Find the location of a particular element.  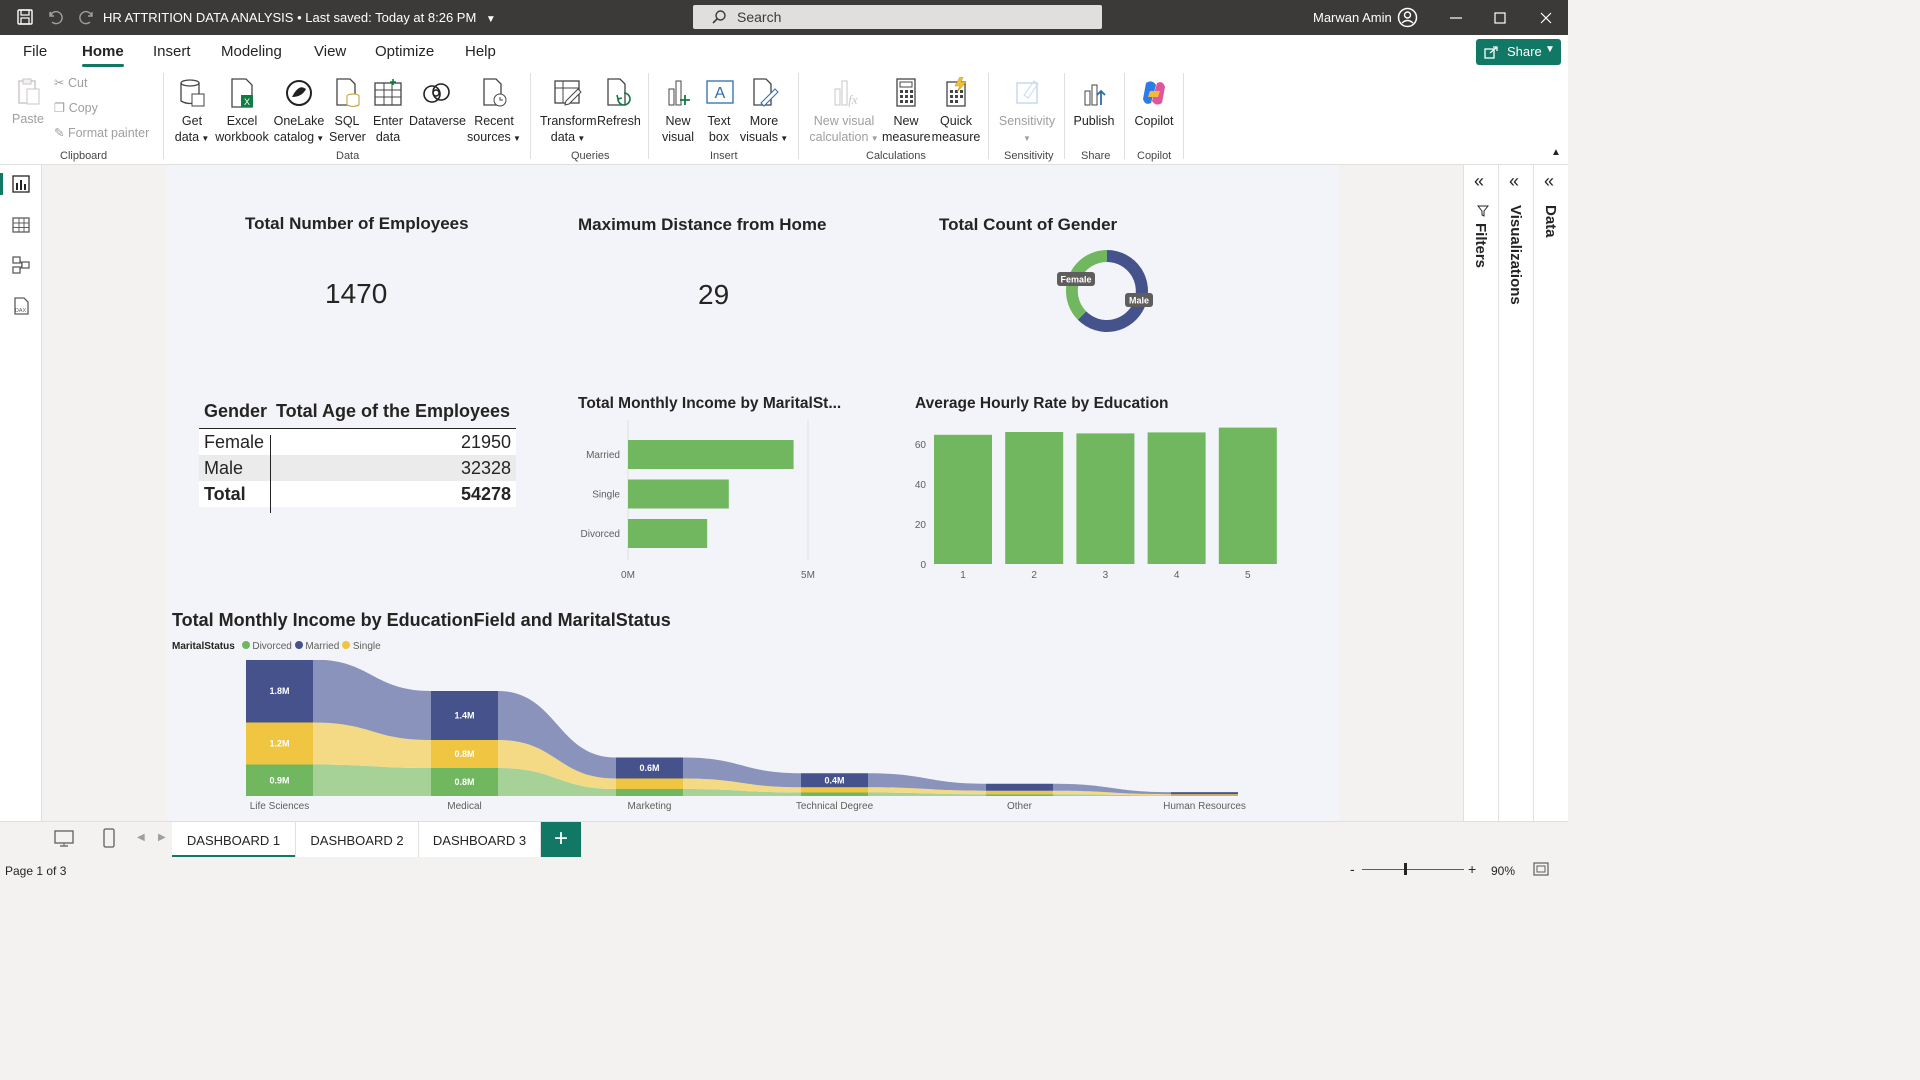

mobile-layout-icon is located at coordinates (109, 838).